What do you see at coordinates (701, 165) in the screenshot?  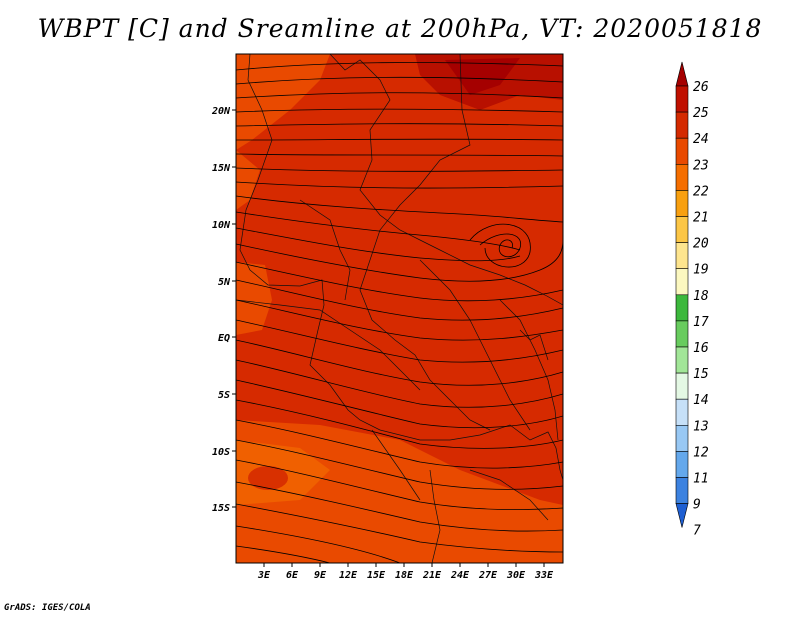 I see `colorbar-label: 23` at bounding box center [701, 165].